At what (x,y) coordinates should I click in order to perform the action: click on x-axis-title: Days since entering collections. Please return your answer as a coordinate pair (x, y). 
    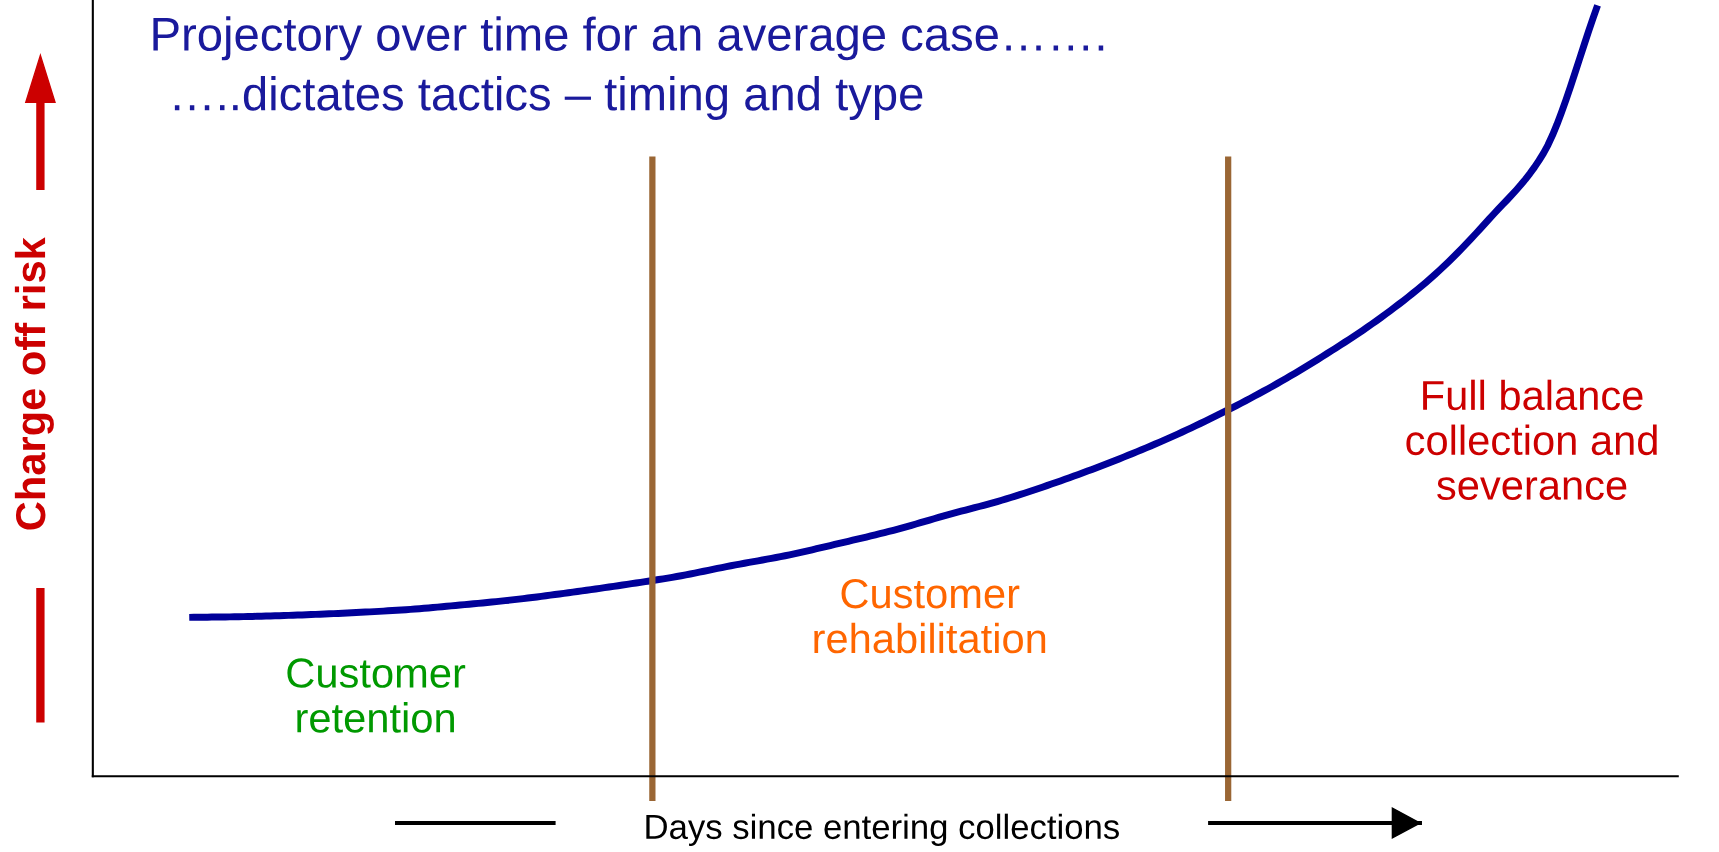
    Looking at the image, I should click on (882, 830).